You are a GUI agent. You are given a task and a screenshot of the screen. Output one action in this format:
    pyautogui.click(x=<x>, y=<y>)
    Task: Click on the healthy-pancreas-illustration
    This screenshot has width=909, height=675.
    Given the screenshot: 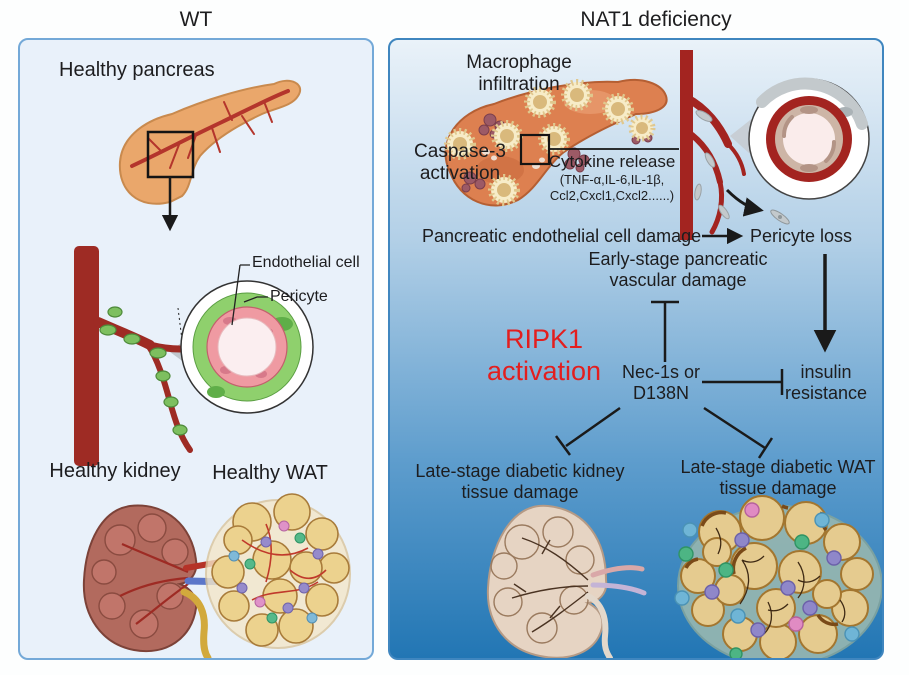 What is the action you would take?
    pyautogui.click(x=209, y=155)
    